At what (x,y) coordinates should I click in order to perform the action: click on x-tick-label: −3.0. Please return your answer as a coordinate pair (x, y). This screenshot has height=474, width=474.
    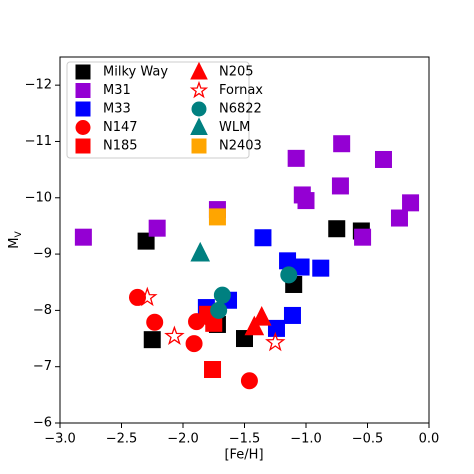
    Looking at the image, I should click on (60, 439).